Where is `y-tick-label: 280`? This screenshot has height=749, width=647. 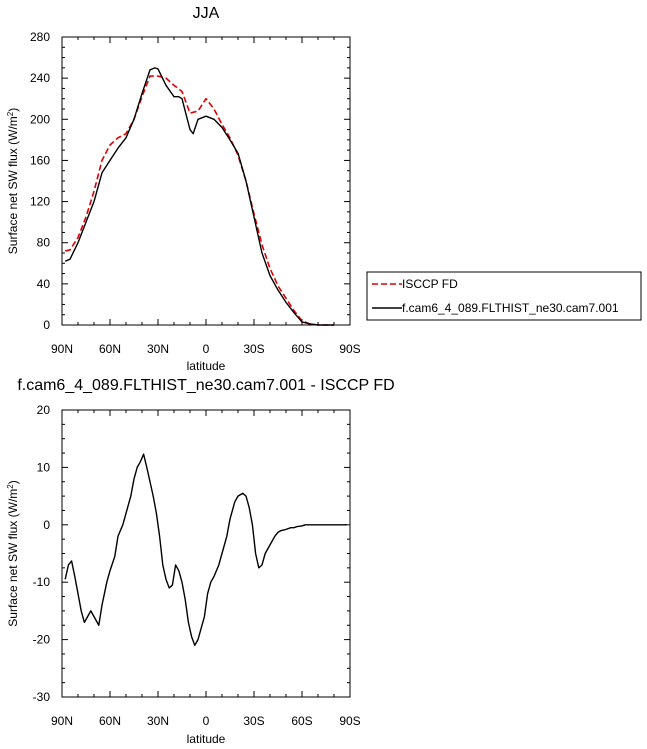
y-tick-label: 280 is located at coordinates (40, 37).